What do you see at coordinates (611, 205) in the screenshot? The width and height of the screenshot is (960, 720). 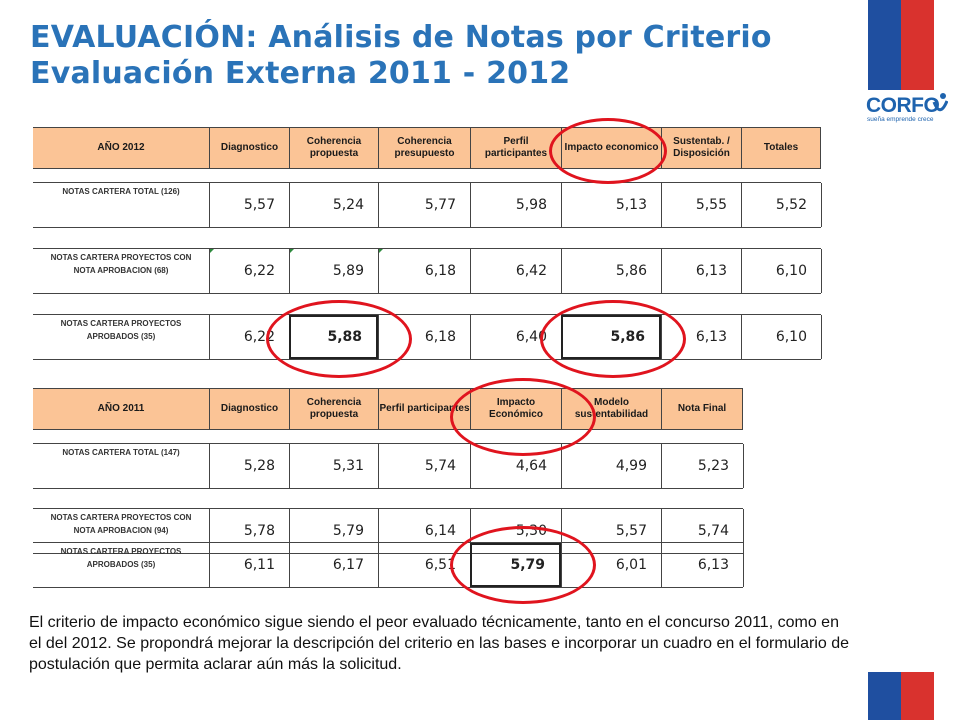 I see `cell-value: 5,13` at bounding box center [611, 205].